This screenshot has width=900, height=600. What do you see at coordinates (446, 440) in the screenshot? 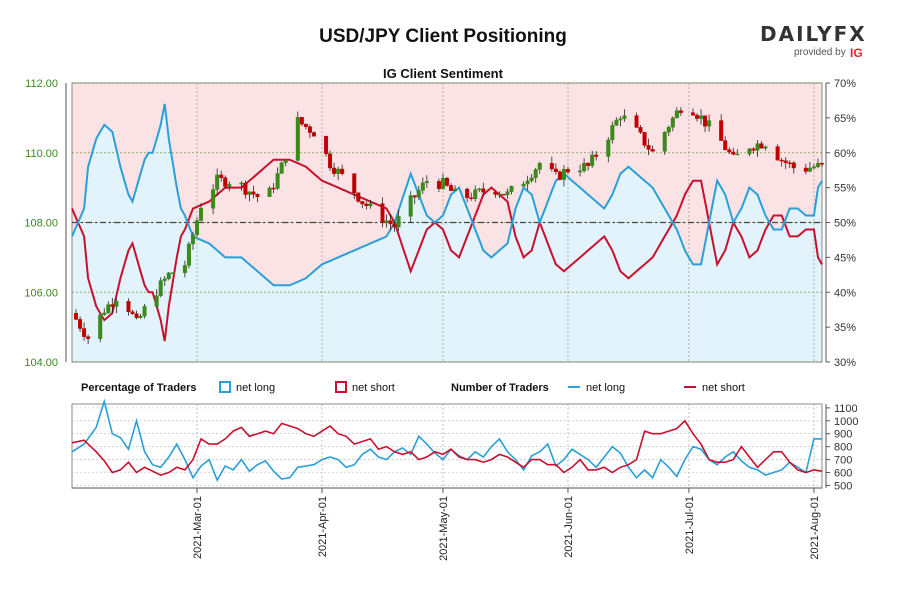
I see `count-net-long-line` at bounding box center [446, 440].